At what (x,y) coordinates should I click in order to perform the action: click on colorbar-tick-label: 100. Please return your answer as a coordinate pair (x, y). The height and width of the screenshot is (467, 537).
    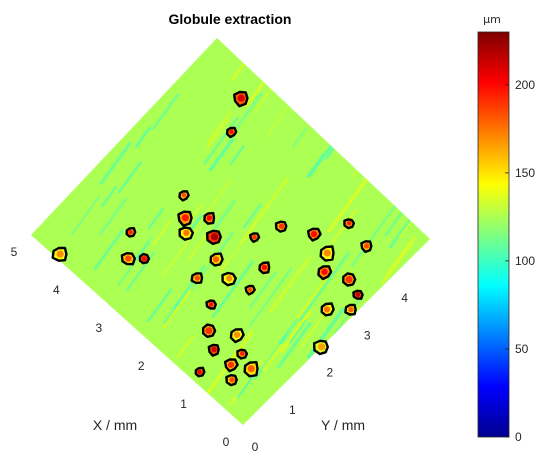
    Looking at the image, I should click on (525, 261).